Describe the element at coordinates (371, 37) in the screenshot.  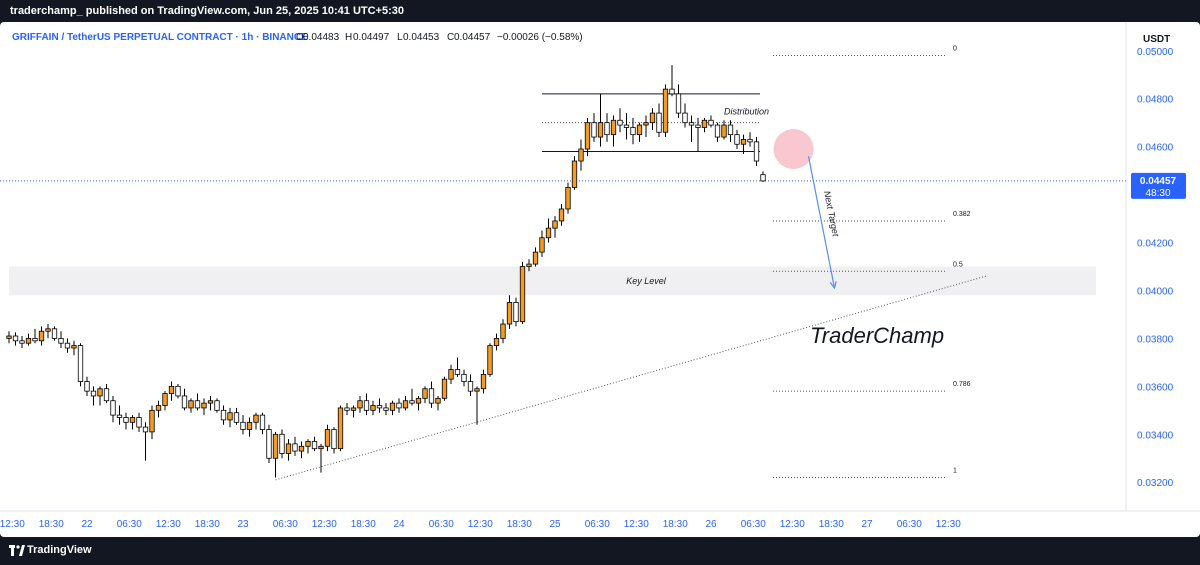
I see `legend-high-value: 0.04497` at that location.